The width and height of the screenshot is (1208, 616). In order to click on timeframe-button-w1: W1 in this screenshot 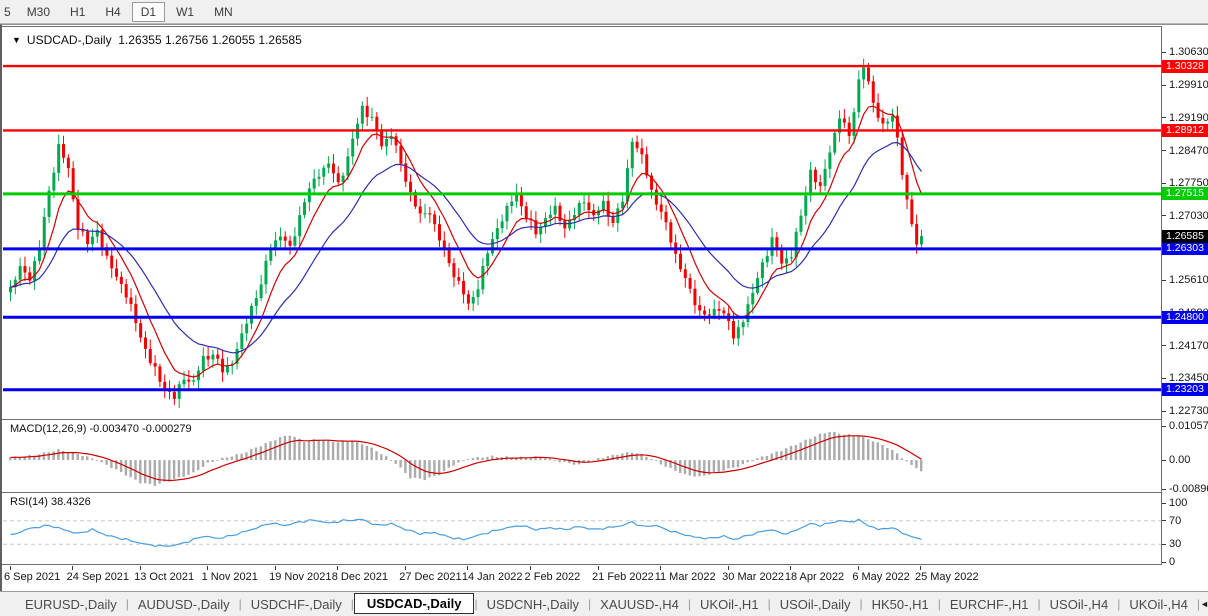, I will do `click(185, 11)`.